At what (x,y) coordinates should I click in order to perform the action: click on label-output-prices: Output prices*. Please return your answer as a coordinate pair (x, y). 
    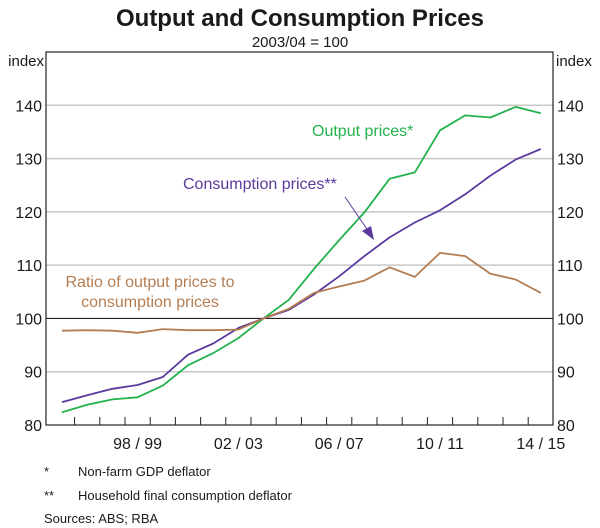
    Looking at the image, I should click on (362, 131).